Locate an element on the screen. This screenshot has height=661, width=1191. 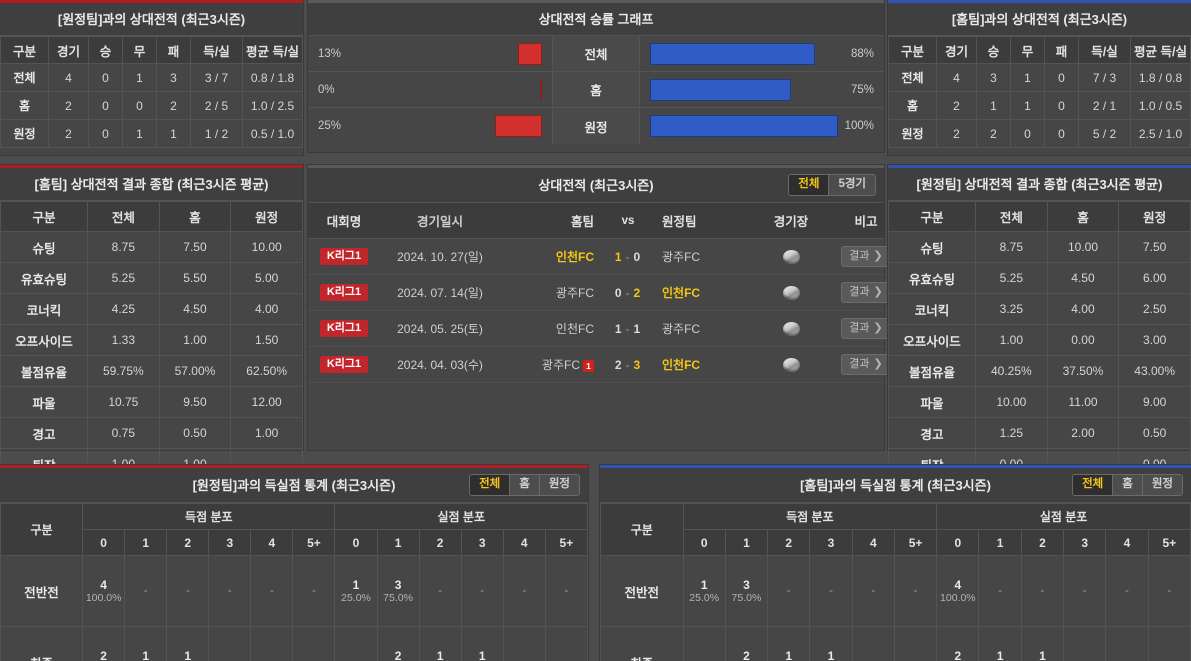
table-row: 전체 4 0 1 3 3 / 7 0.8 / 1.8 is located at coordinates (151, 77).